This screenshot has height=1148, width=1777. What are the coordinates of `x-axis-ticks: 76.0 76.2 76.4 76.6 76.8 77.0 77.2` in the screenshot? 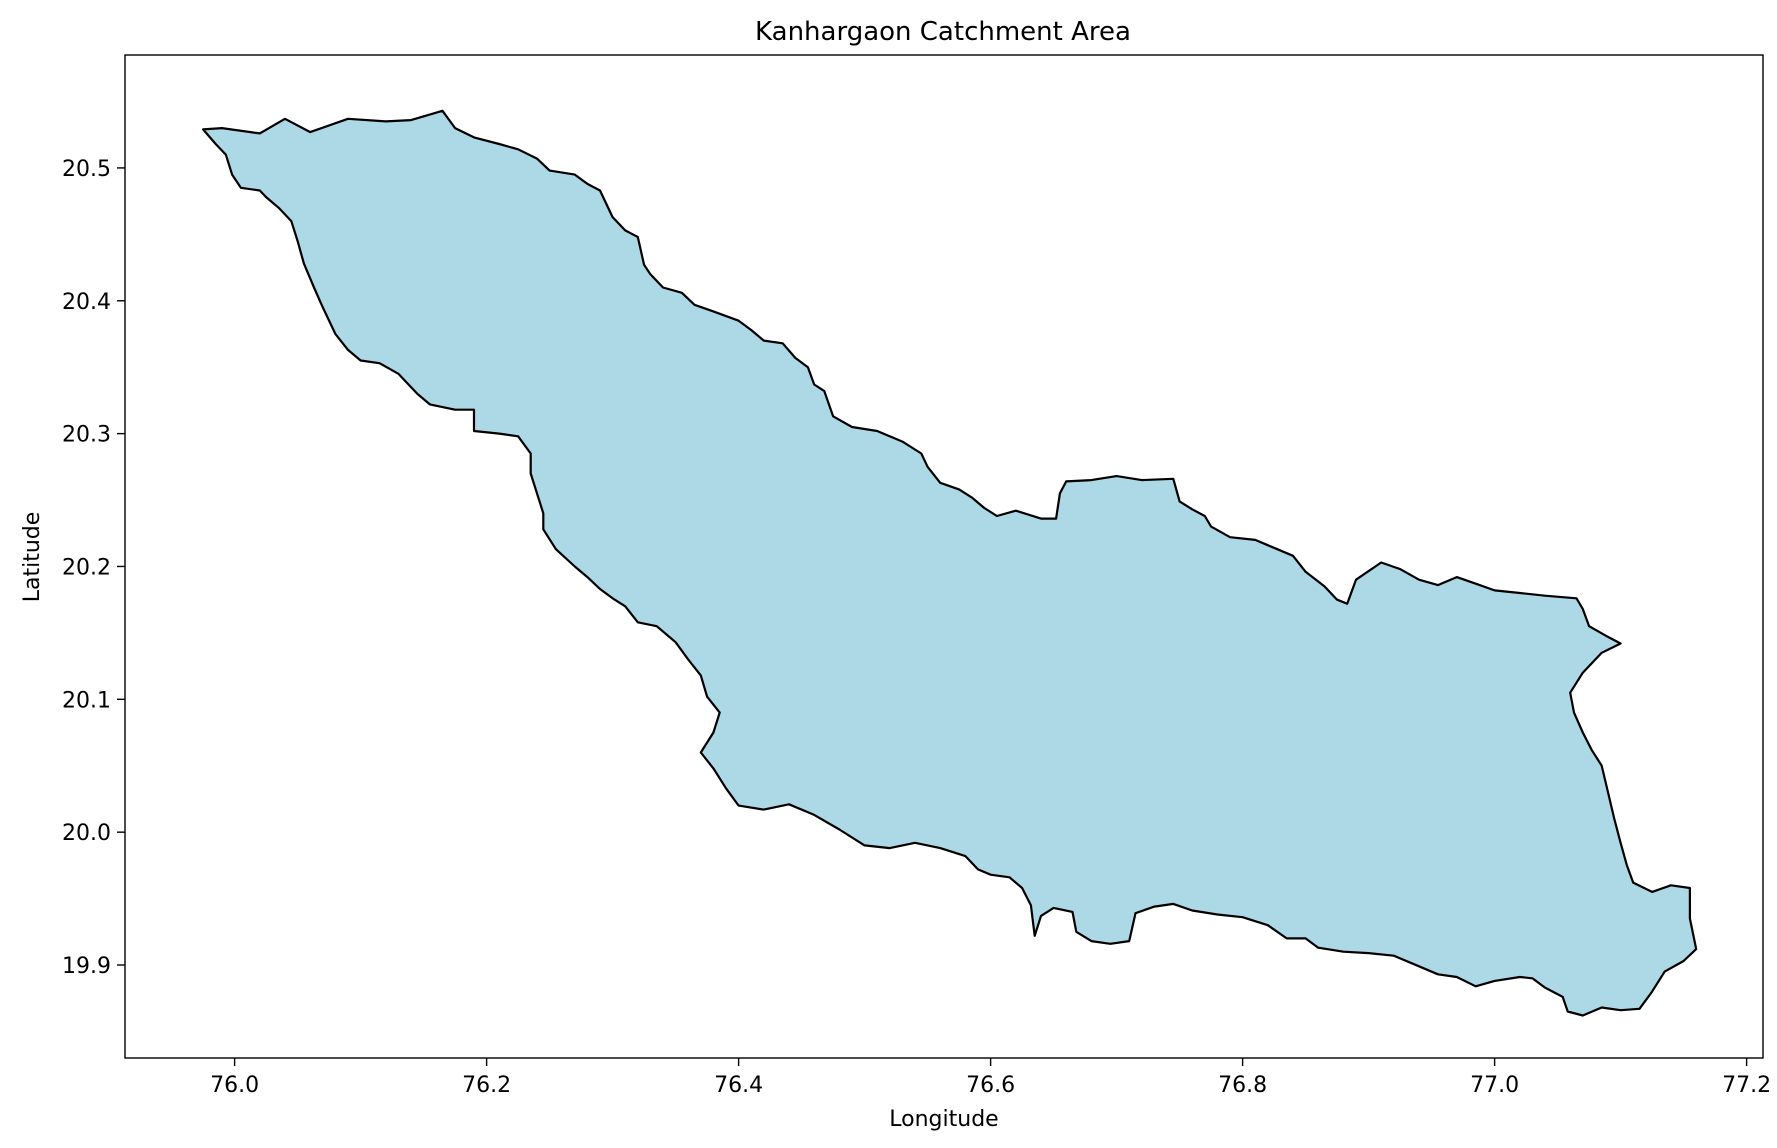 It's located at (990, 1078).